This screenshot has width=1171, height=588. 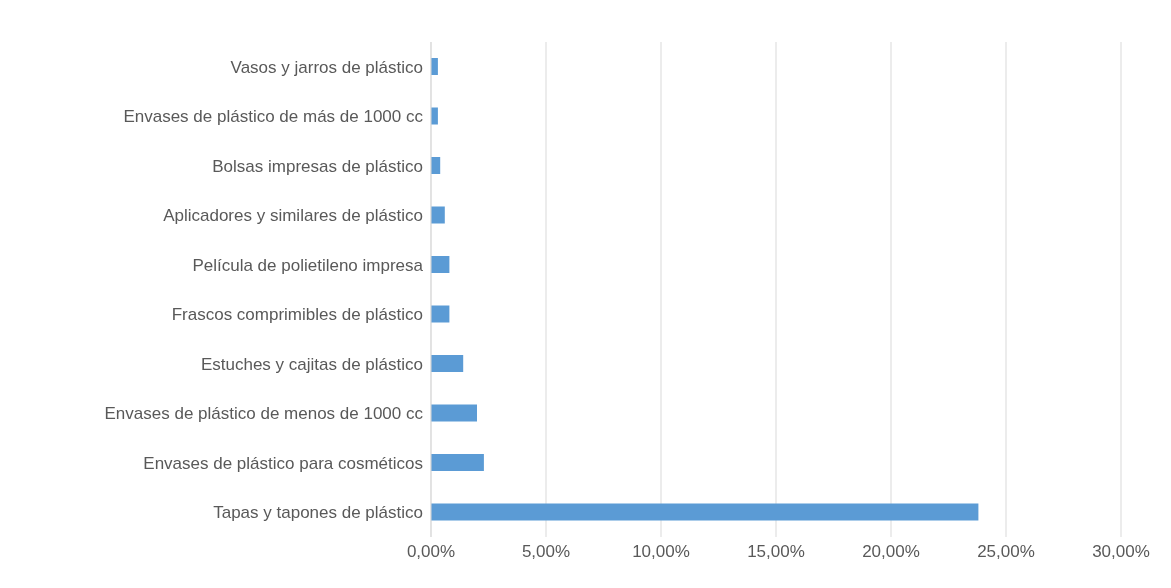 I want to click on y-tick-label: Tapas y tapones de plástico, so click(x=318, y=513).